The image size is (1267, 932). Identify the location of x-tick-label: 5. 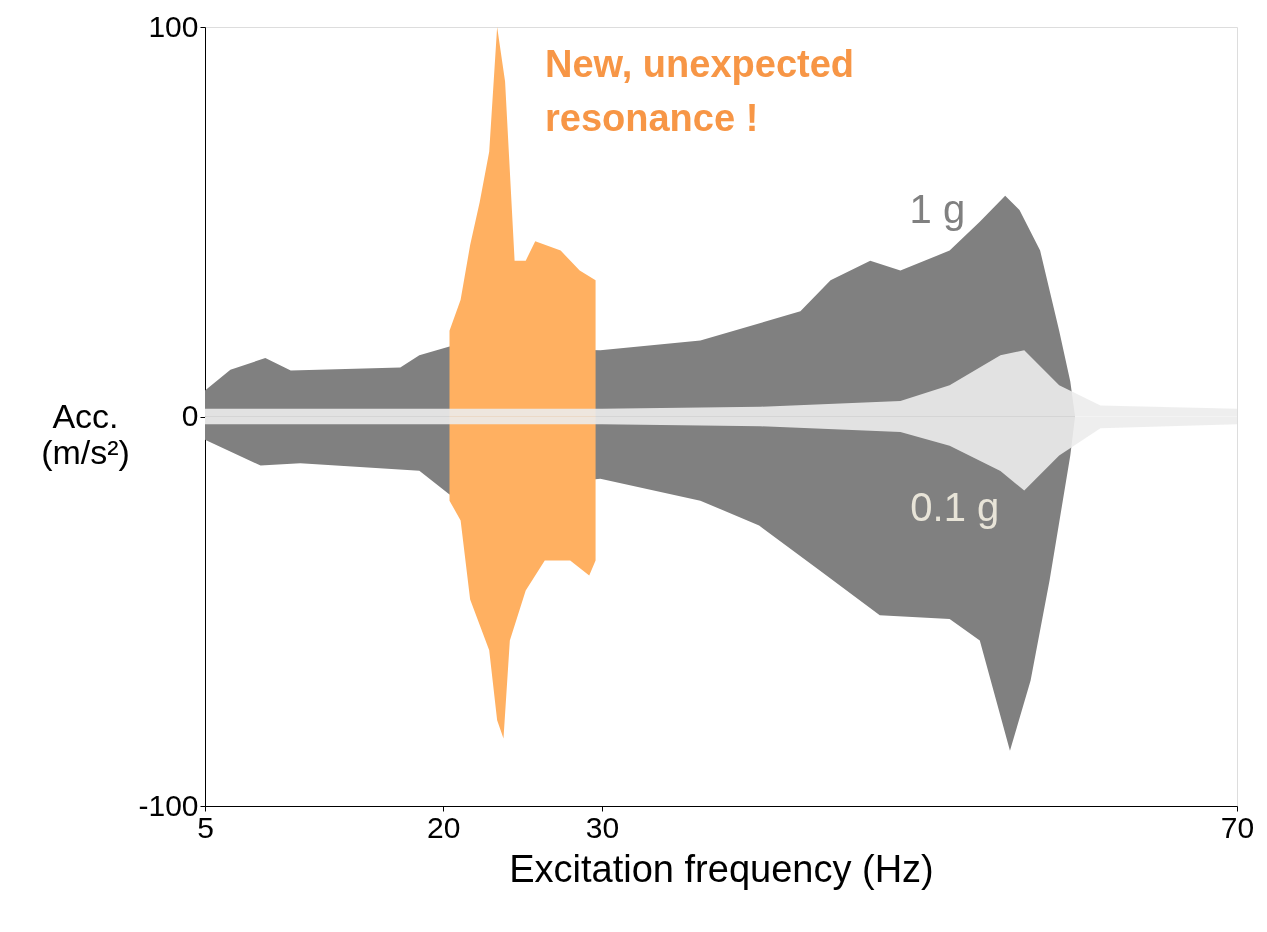
(205, 827).